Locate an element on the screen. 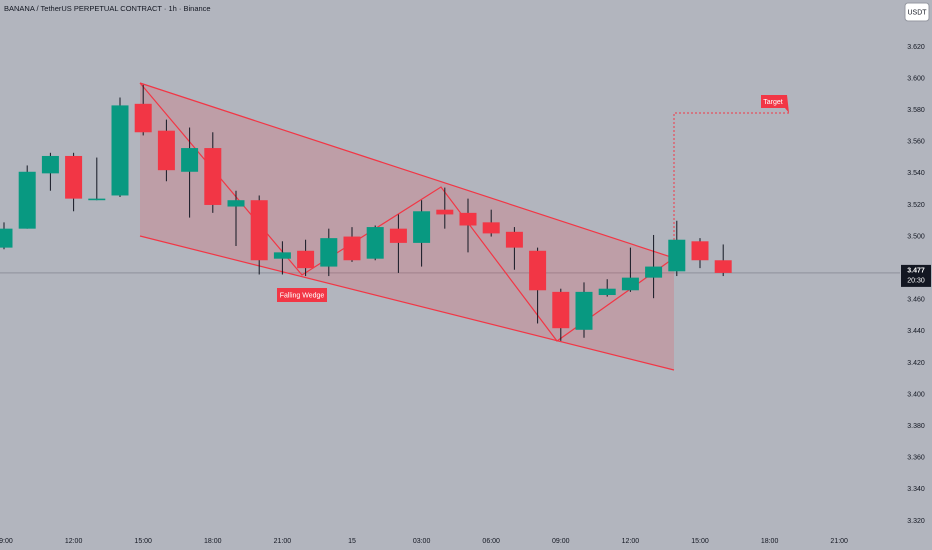 This screenshot has height=550, width=932. annotation-label: Falling Wedge is located at coordinates (302, 295).